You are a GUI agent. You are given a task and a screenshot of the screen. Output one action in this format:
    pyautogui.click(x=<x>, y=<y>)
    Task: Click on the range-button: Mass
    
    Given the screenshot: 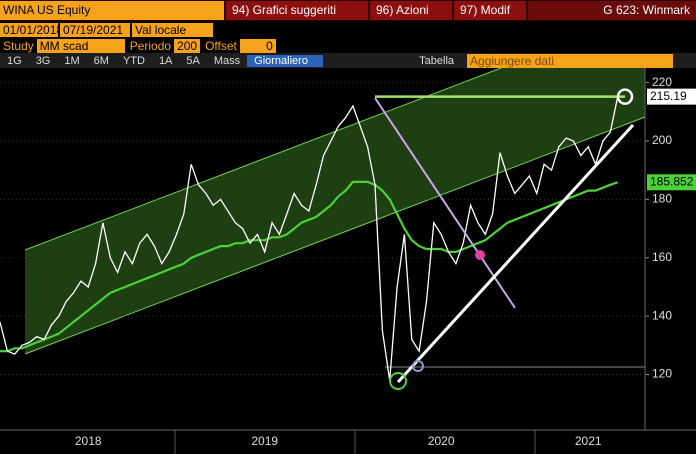 What is the action you would take?
    pyautogui.click(x=227, y=60)
    